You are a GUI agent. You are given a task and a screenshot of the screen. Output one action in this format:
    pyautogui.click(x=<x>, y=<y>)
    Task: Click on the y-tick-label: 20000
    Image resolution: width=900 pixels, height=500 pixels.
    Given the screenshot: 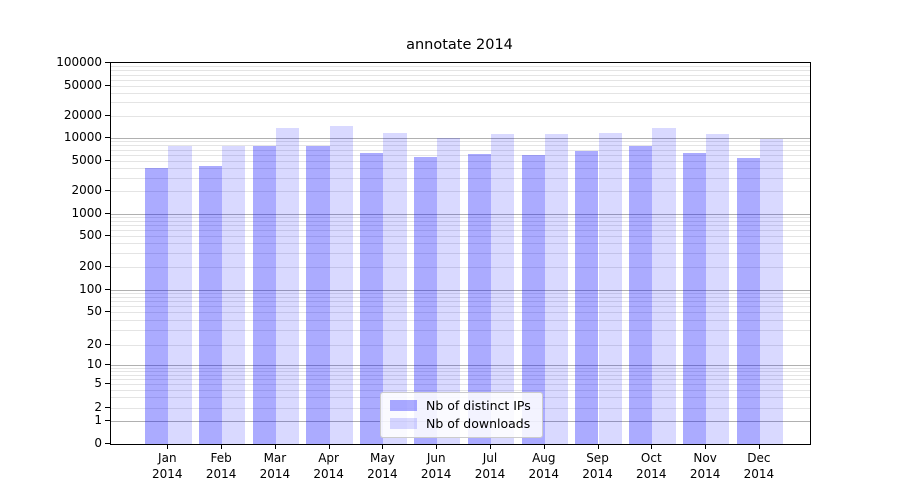 What is the action you would take?
    pyautogui.click(x=82, y=114)
    